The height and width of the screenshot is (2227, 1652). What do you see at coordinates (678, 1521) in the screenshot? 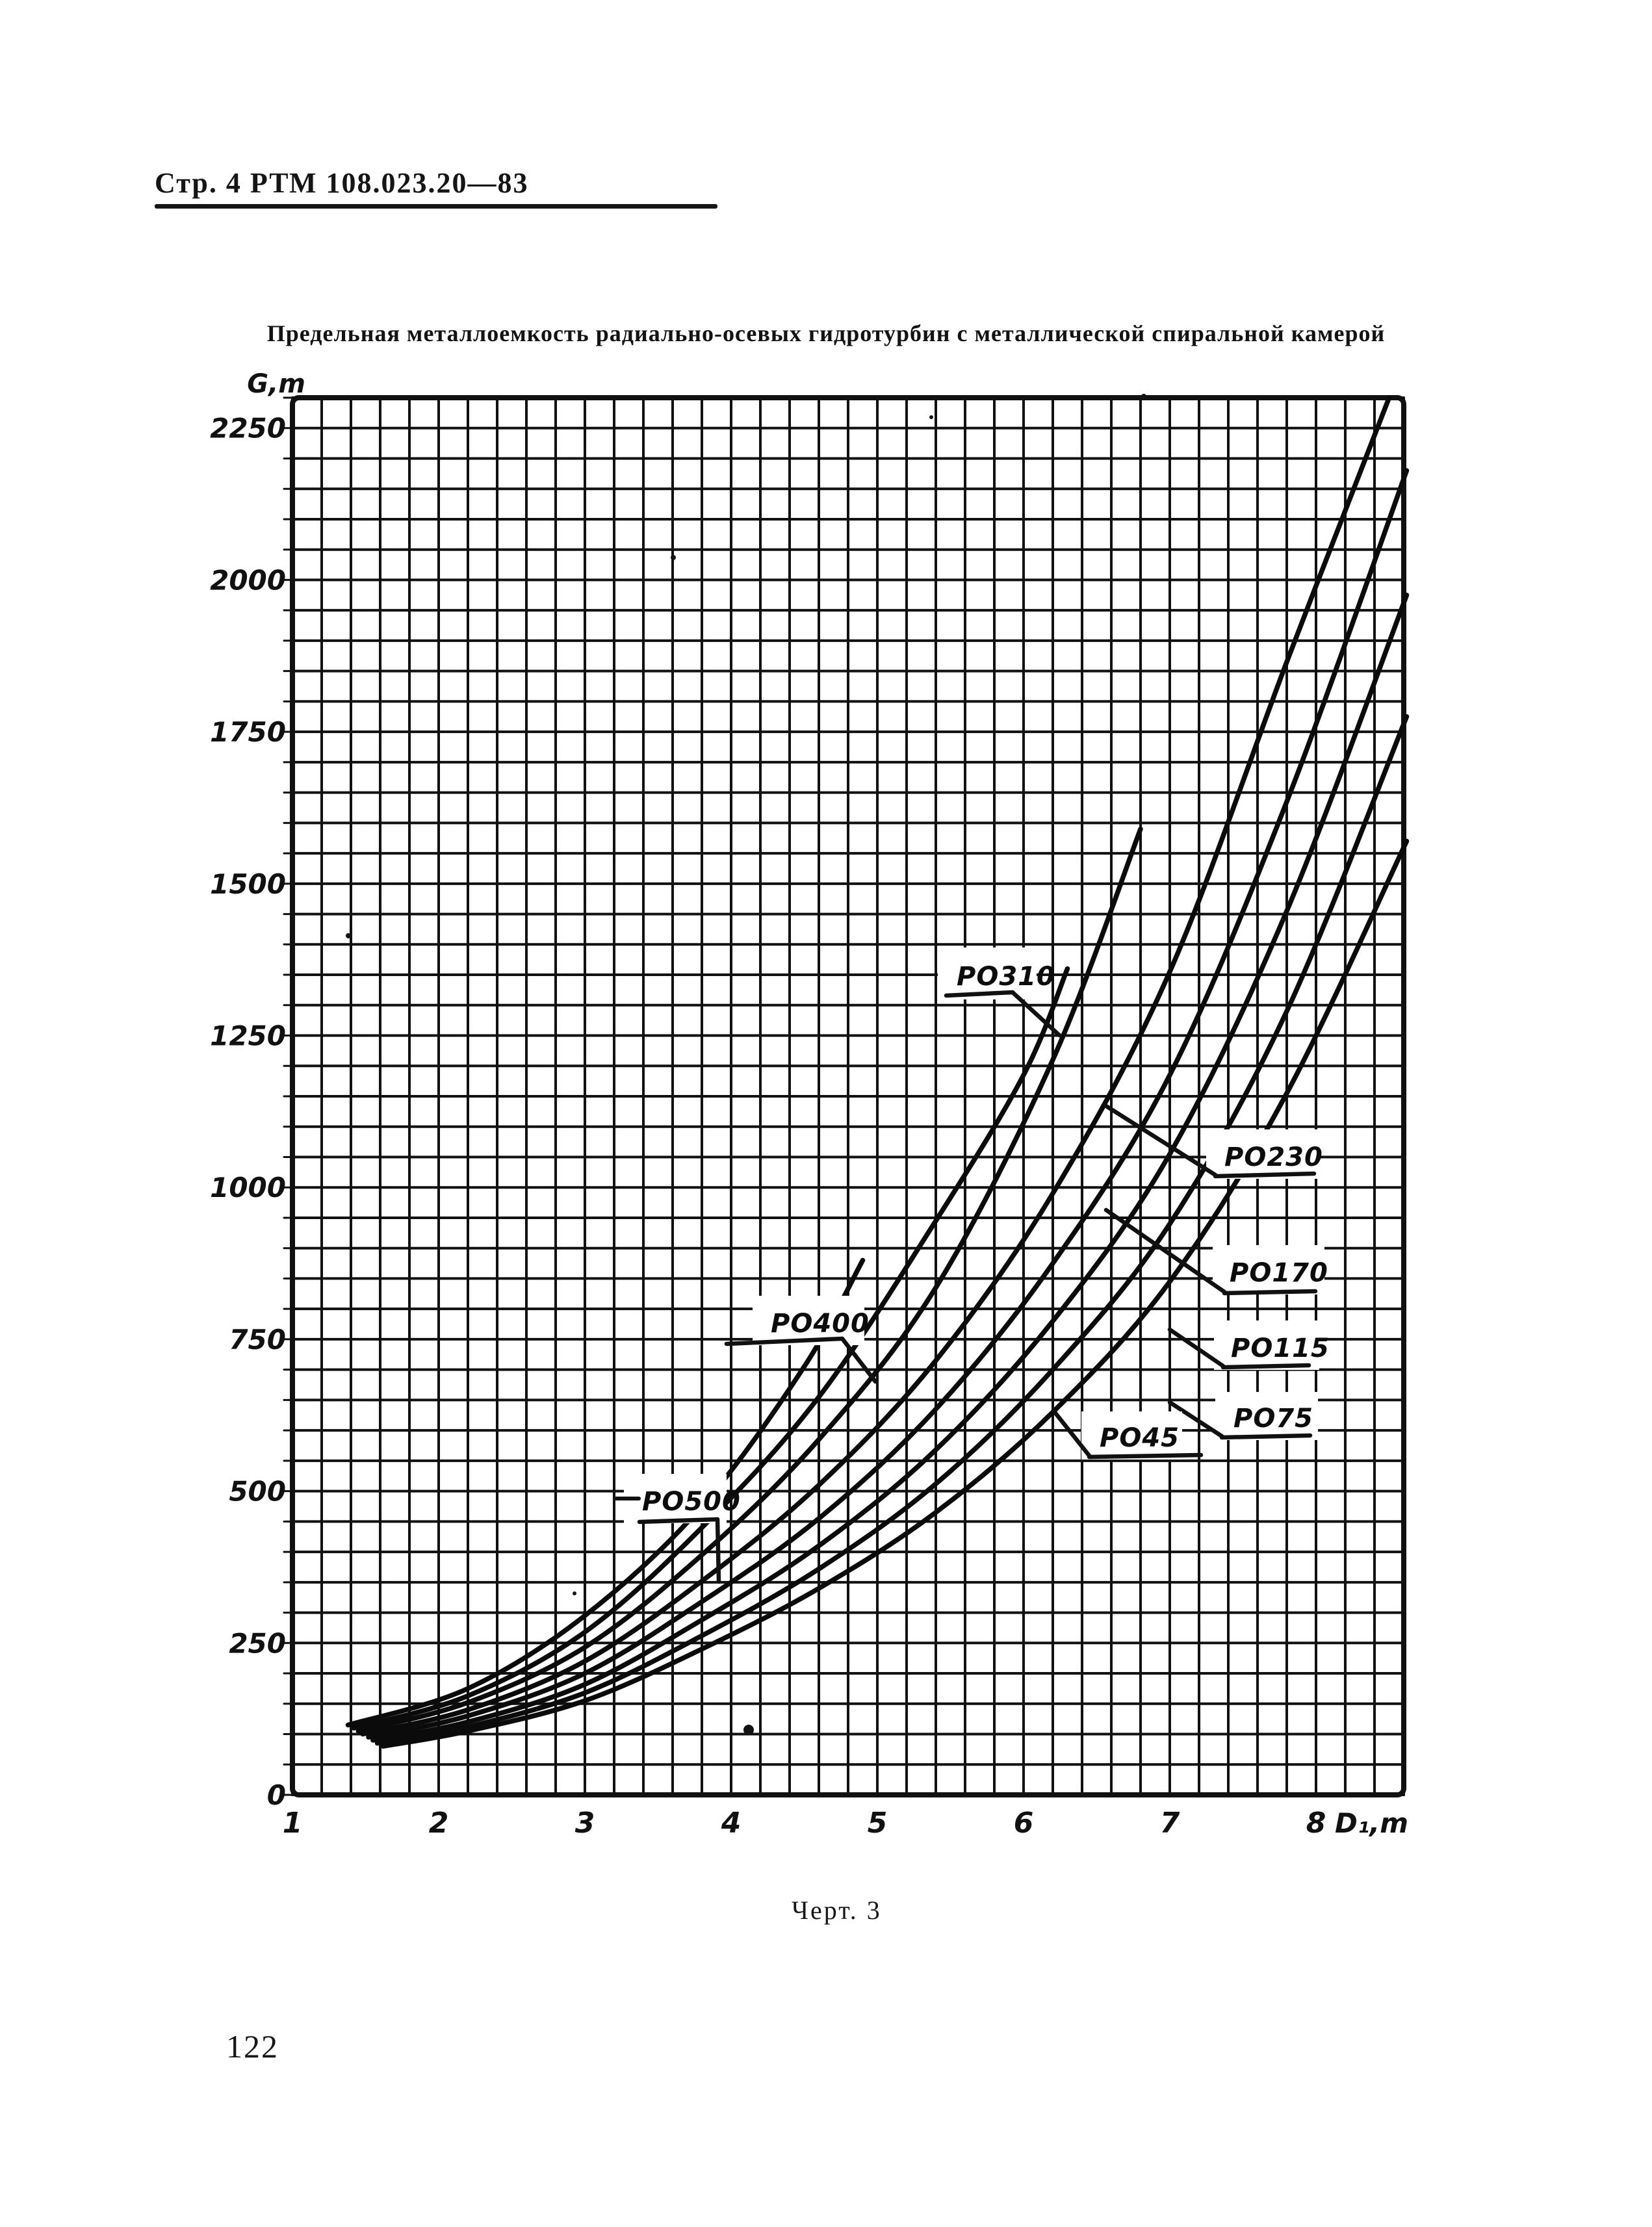
I see `label-underline-РО500` at bounding box center [678, 1521].